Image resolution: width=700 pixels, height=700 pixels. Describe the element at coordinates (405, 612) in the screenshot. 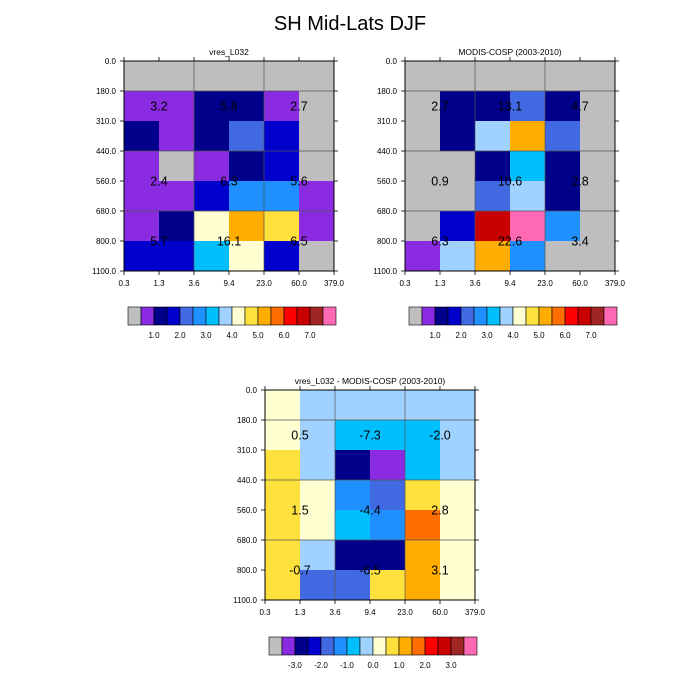

I see `x-tick-label: 23.0` at that location.